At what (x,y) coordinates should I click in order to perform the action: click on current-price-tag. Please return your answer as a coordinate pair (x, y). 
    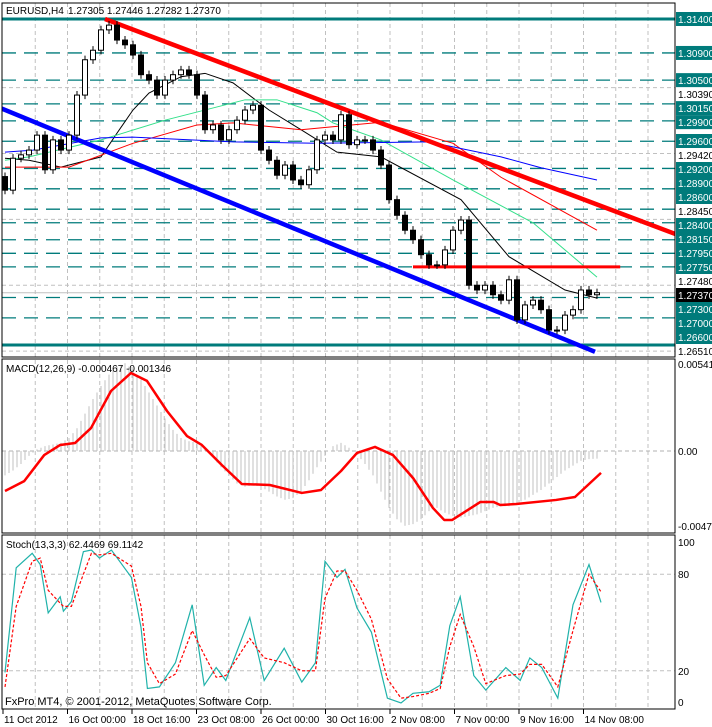
    Looking at the image, I should click on (694, 295).